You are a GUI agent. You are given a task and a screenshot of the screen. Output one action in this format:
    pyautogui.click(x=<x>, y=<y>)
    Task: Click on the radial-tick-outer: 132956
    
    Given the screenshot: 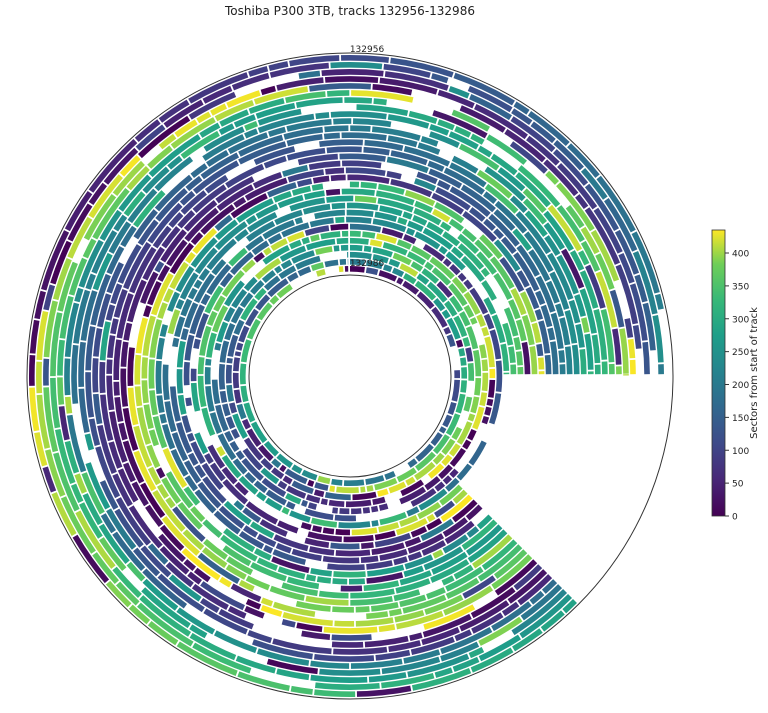 What is the action you would take?
    pyautogui.click(x=367, y=50)
    